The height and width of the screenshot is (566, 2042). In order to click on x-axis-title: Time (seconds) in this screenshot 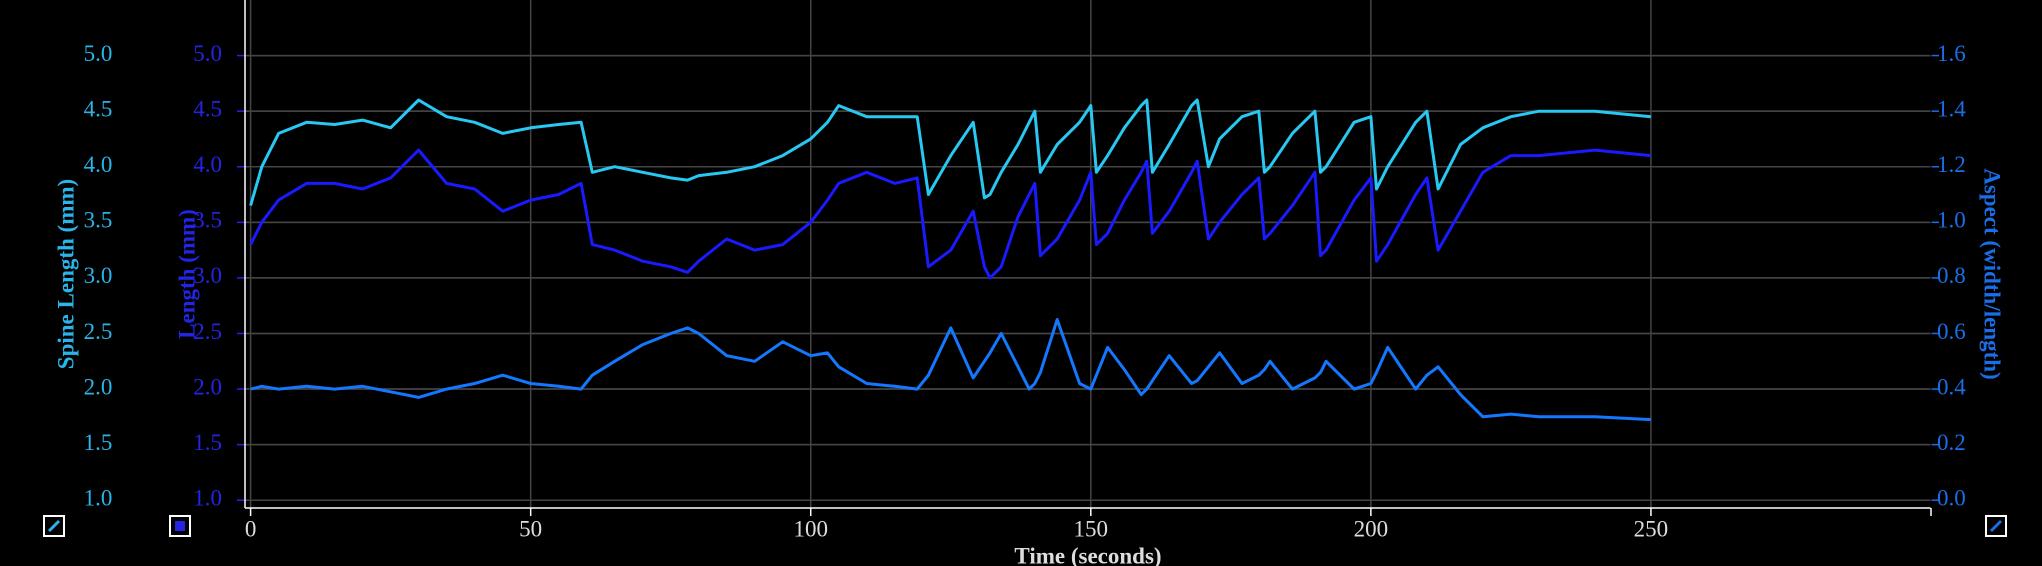, I will do `click(1087, 554)`.